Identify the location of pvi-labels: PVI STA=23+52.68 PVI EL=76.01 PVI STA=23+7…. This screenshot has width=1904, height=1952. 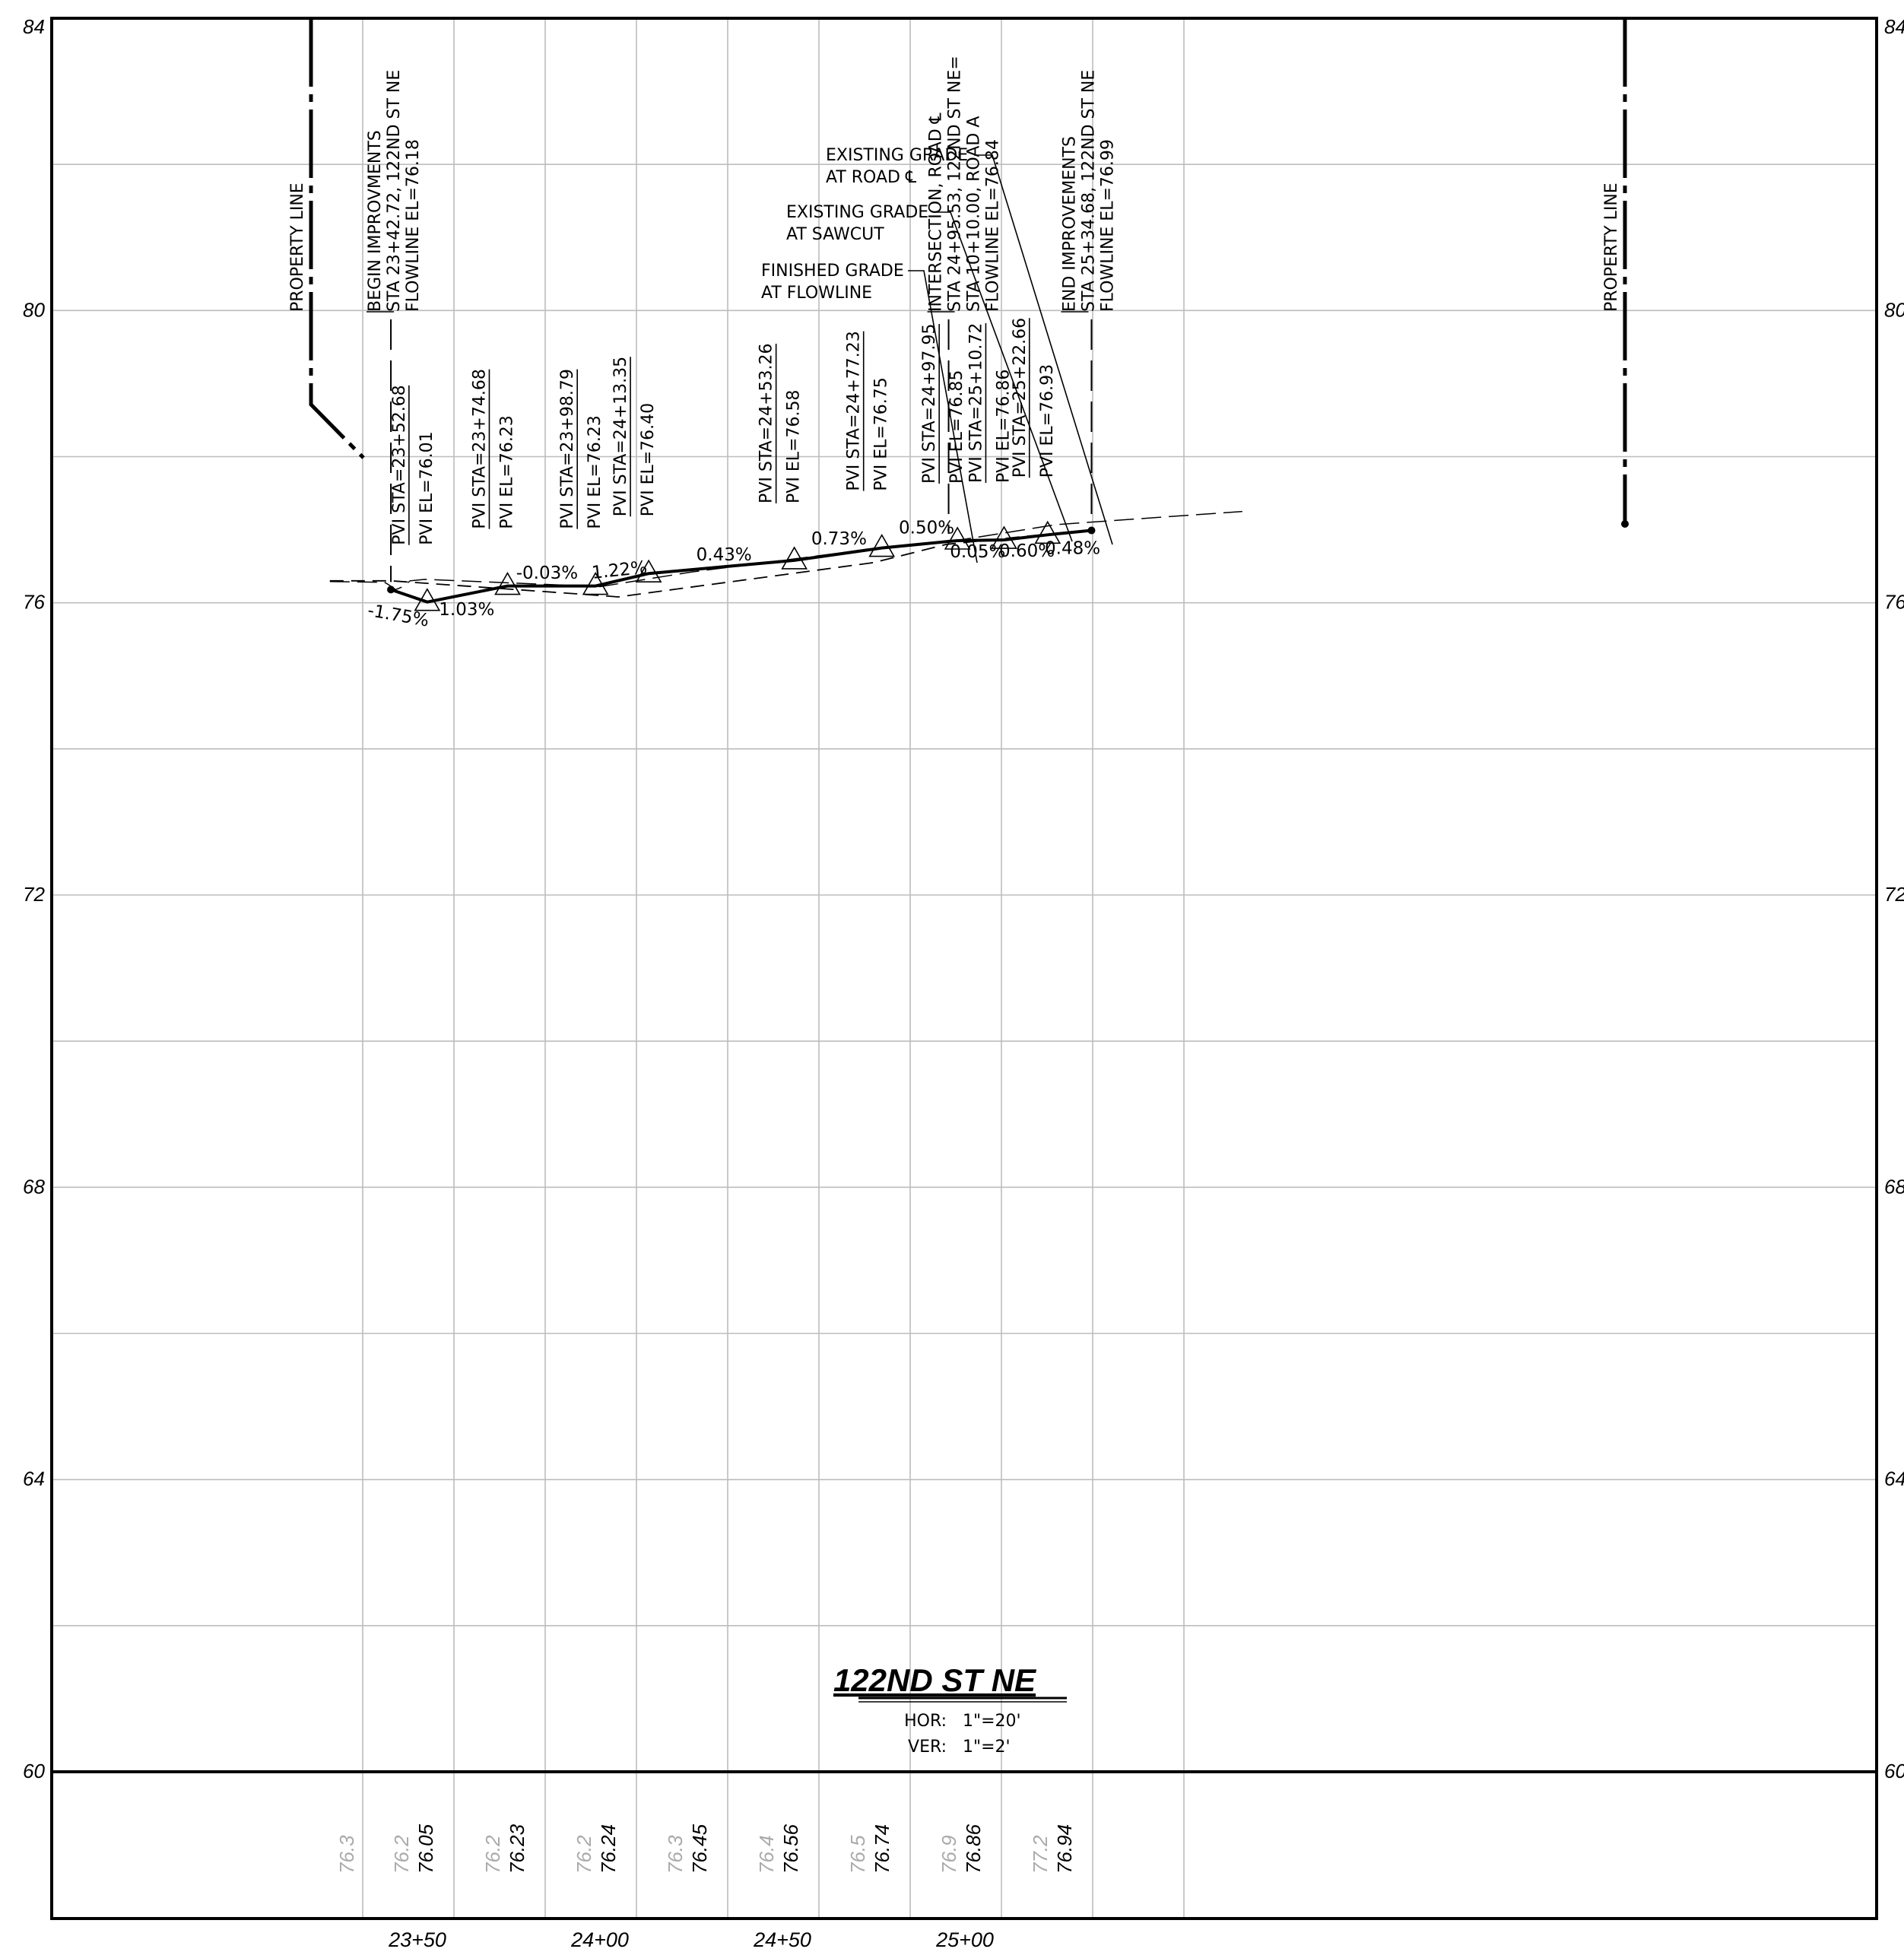
(725, 464).